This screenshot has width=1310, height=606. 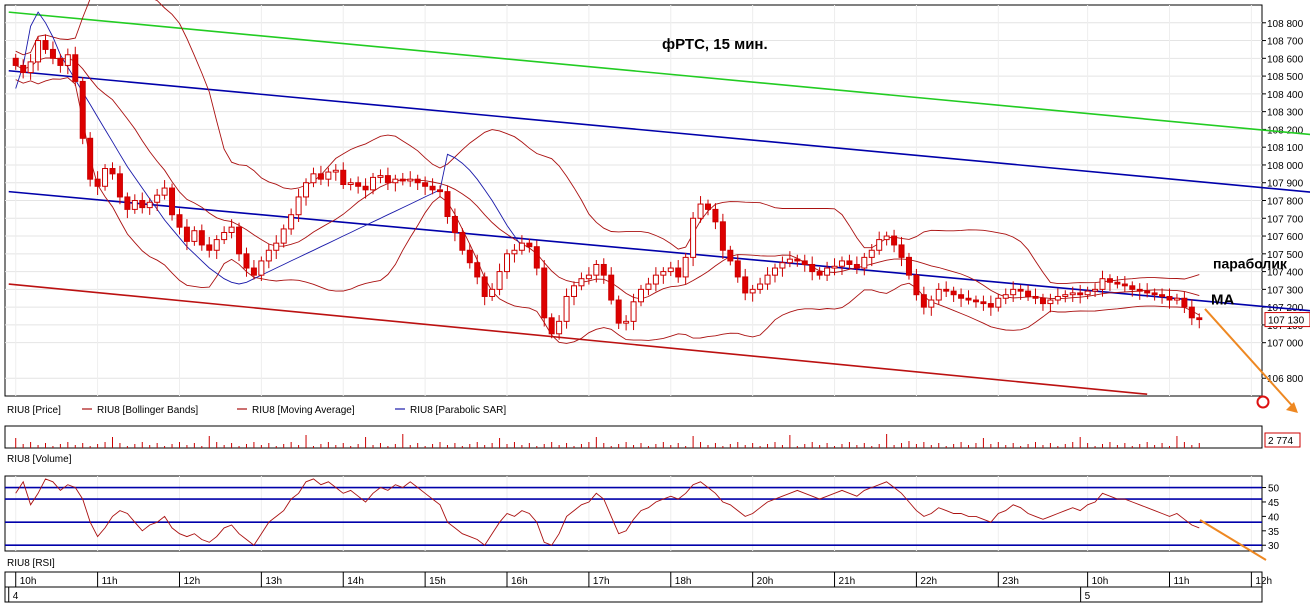 What do you see at coordinates (39, 459) in the screenshot?
I see `volume-panel-label: RIU8 [Volume]` at bounding box center [39, 459].